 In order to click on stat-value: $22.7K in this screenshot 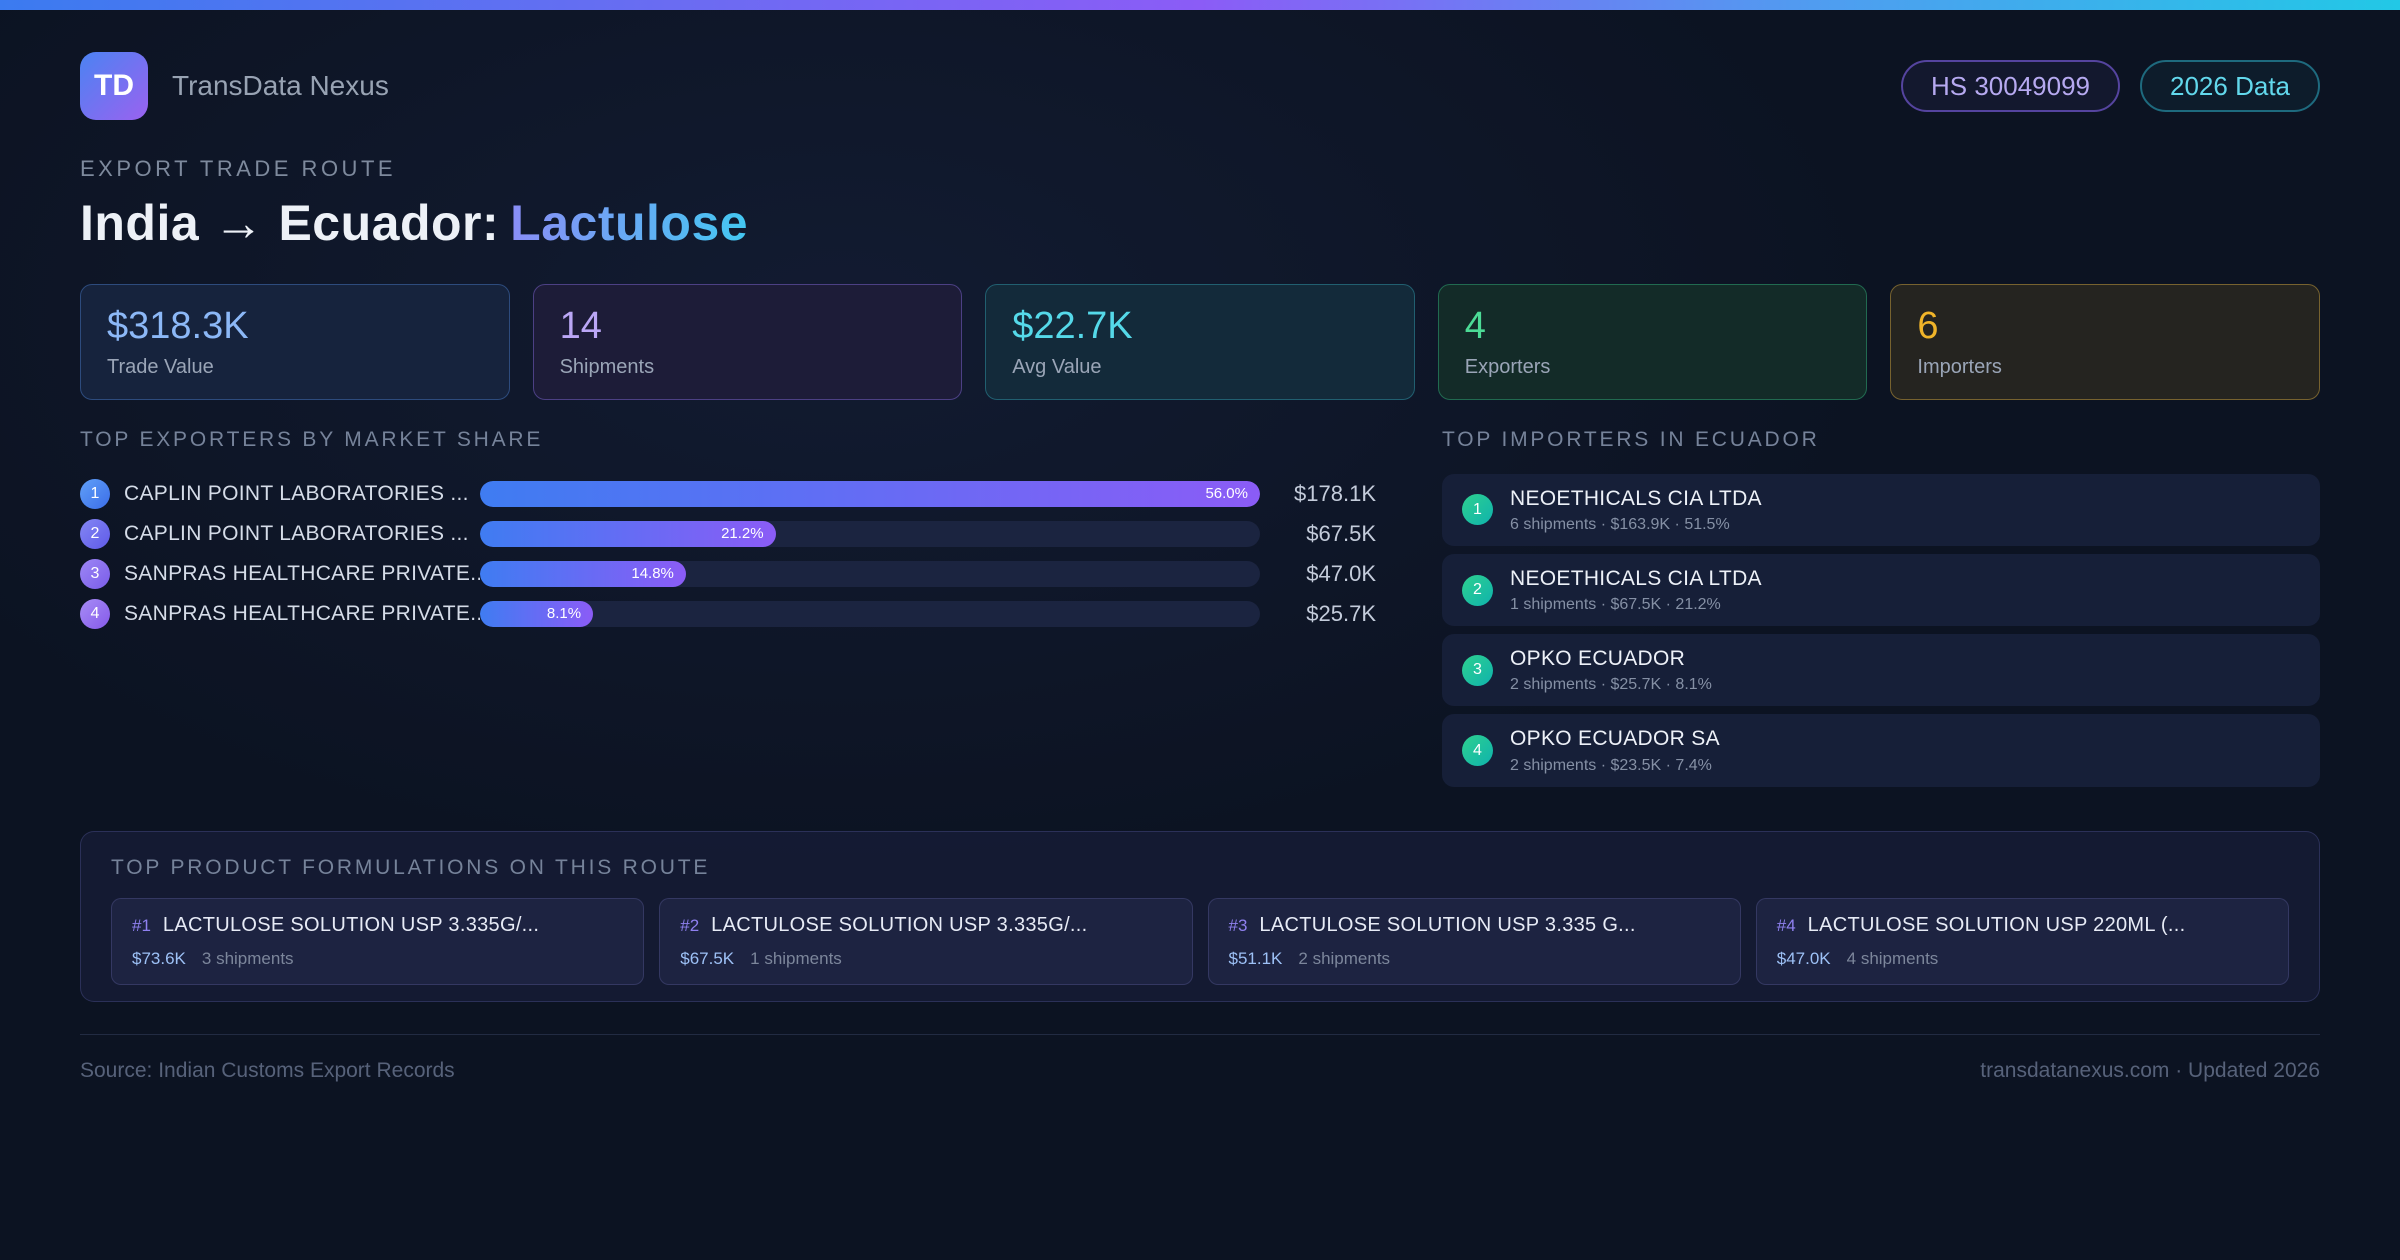, I will do `click(1072, 326)`.